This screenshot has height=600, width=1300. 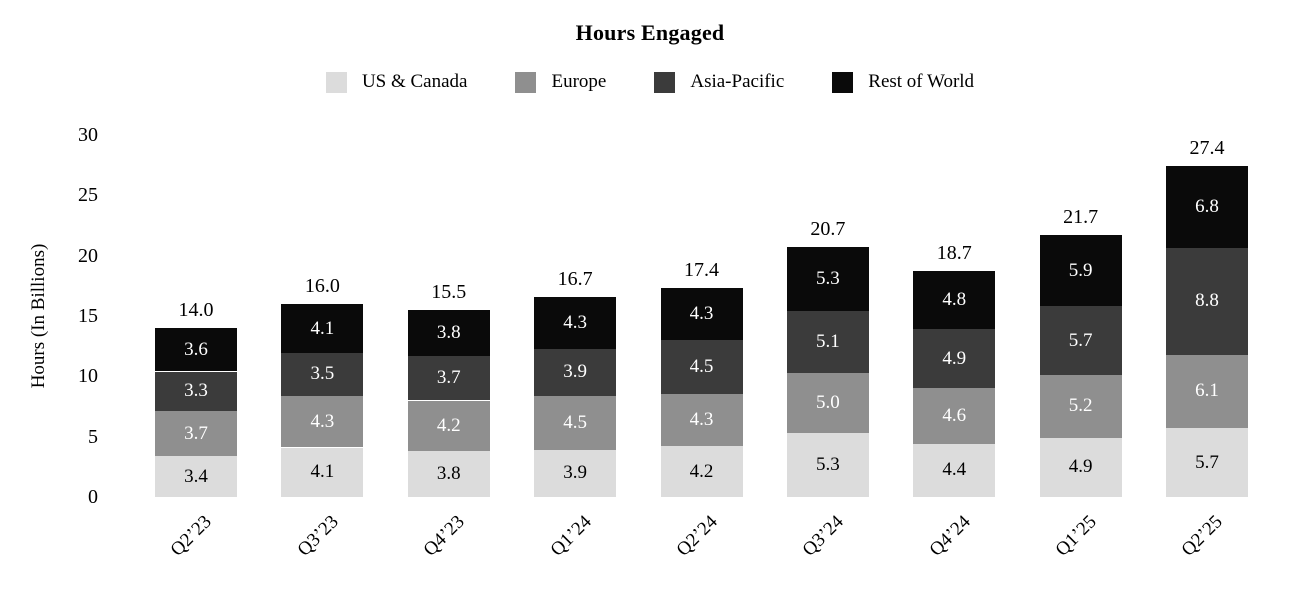 What do you see at coordinates (88, 316) in the screenshot?
I see `y-tick-label: 15` at bounding box center [88, 316].